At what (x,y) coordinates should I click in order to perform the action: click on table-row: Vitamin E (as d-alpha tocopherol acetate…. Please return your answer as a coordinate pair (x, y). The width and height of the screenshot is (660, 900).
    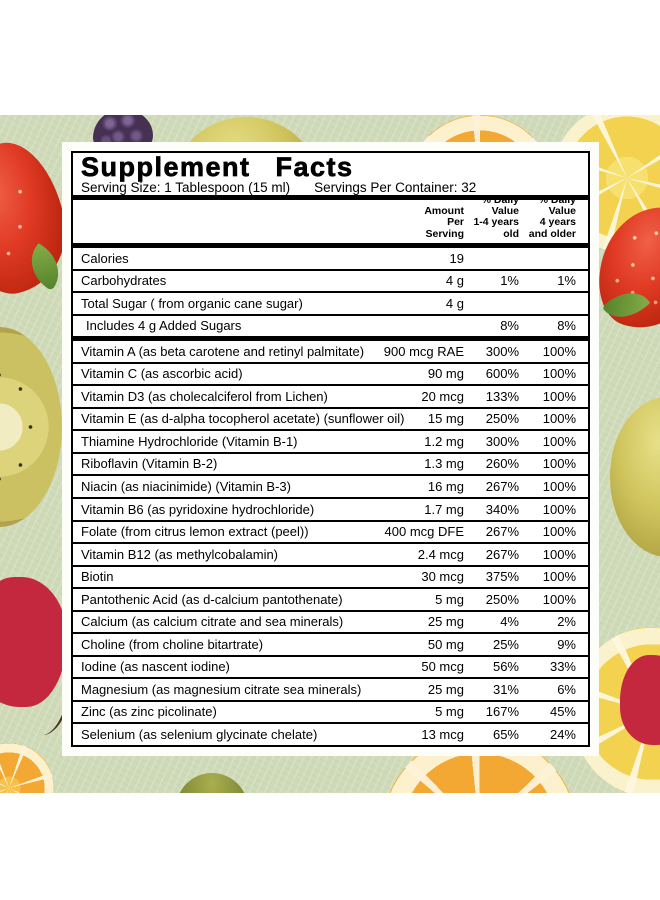
    Looking at the image, I should click on (330, 420).